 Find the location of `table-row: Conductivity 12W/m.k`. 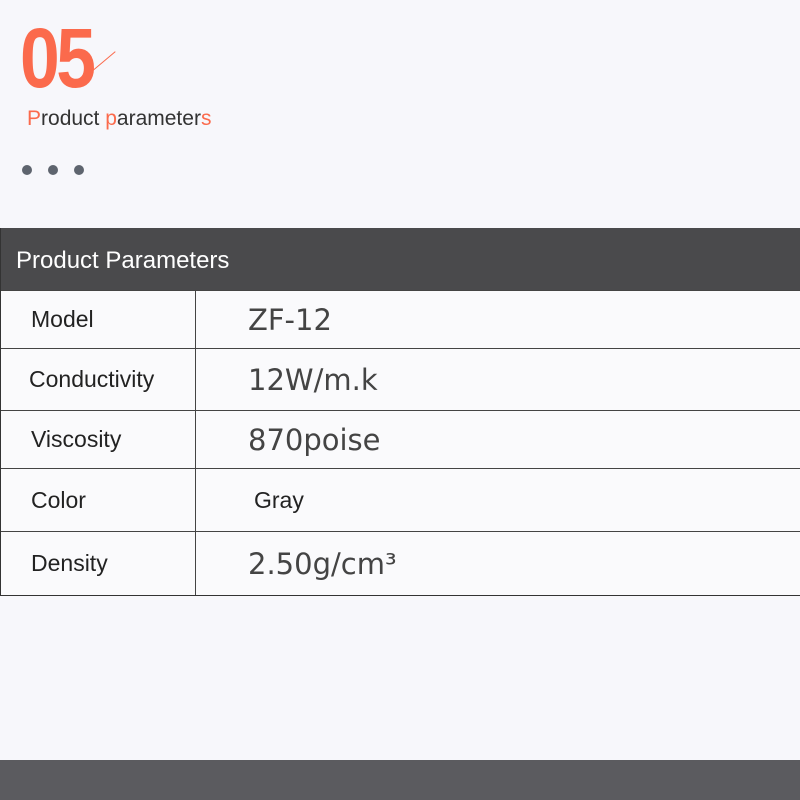

table-row: Conductivity 12W/m.k is located at coordinates (400, 379).